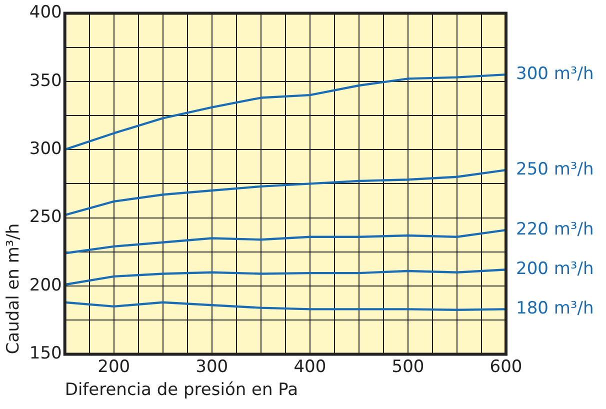 The width and height of the screenshot is (606, 409). Describe the element at coordinates (555, 230) in the screenshot. I see `series-label: 220 m³/h` at that location.